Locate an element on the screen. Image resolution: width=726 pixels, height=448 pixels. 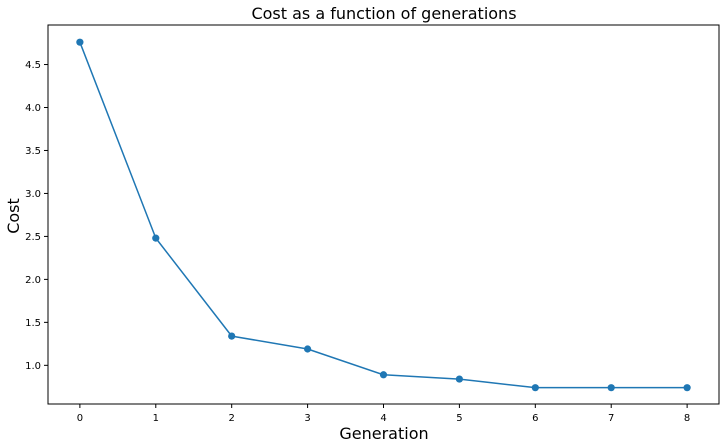
y-axis-title: Cost is located at coordinates (13, 216).